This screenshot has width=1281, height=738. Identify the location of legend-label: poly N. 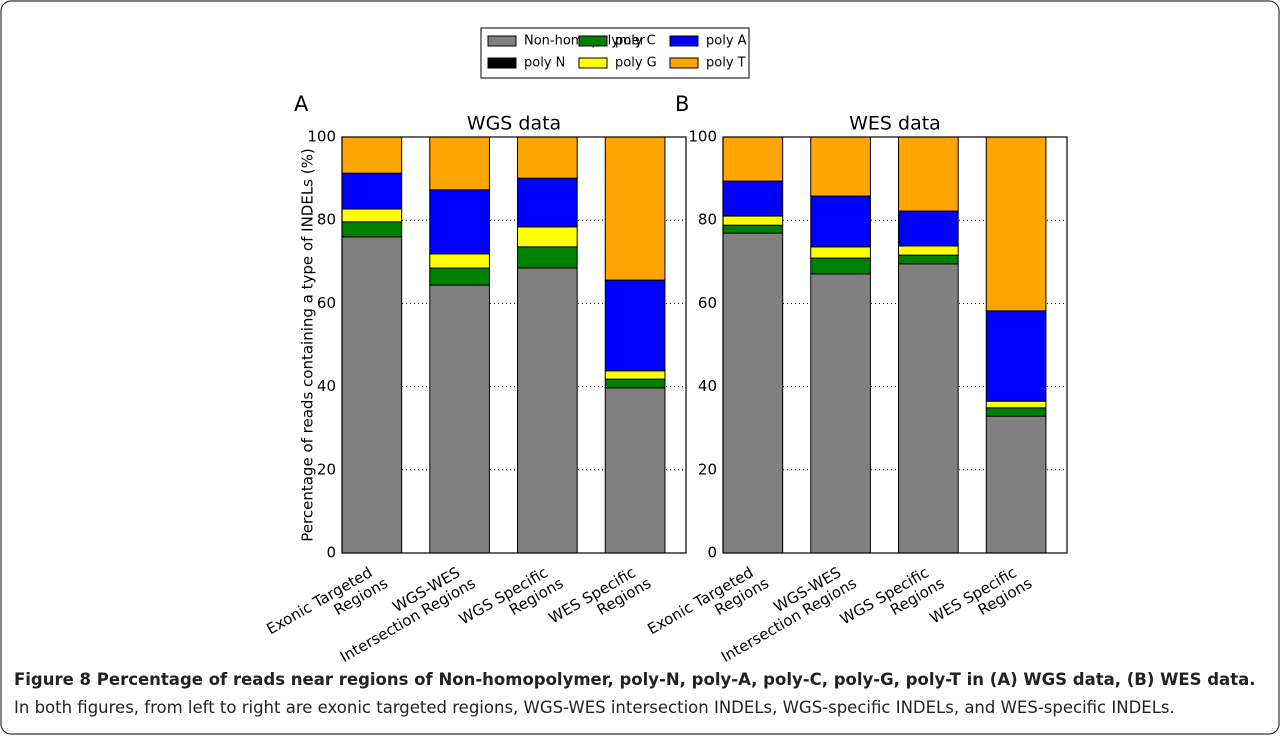
(544, 63).